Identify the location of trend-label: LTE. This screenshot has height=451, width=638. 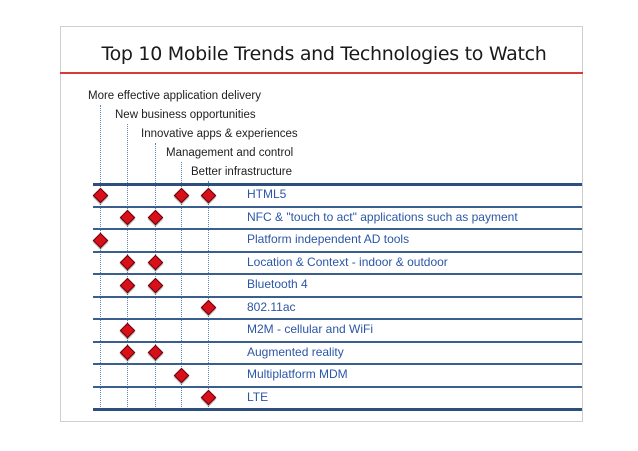
(258, 396).